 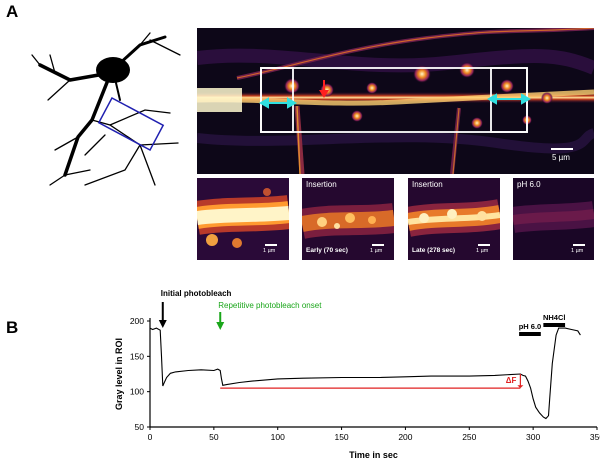 I want to click on tile-3-scale-bar, so click(x=484, y=245).